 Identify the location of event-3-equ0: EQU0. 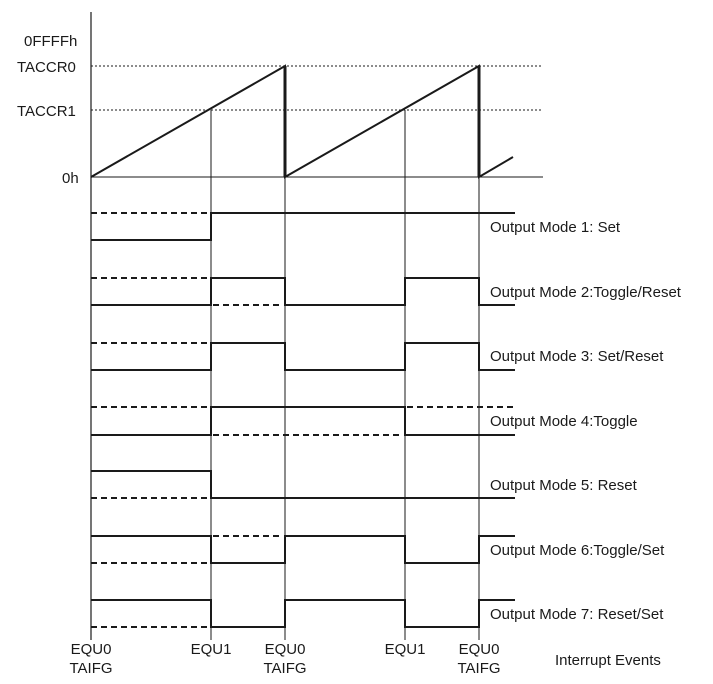
(285, 649).